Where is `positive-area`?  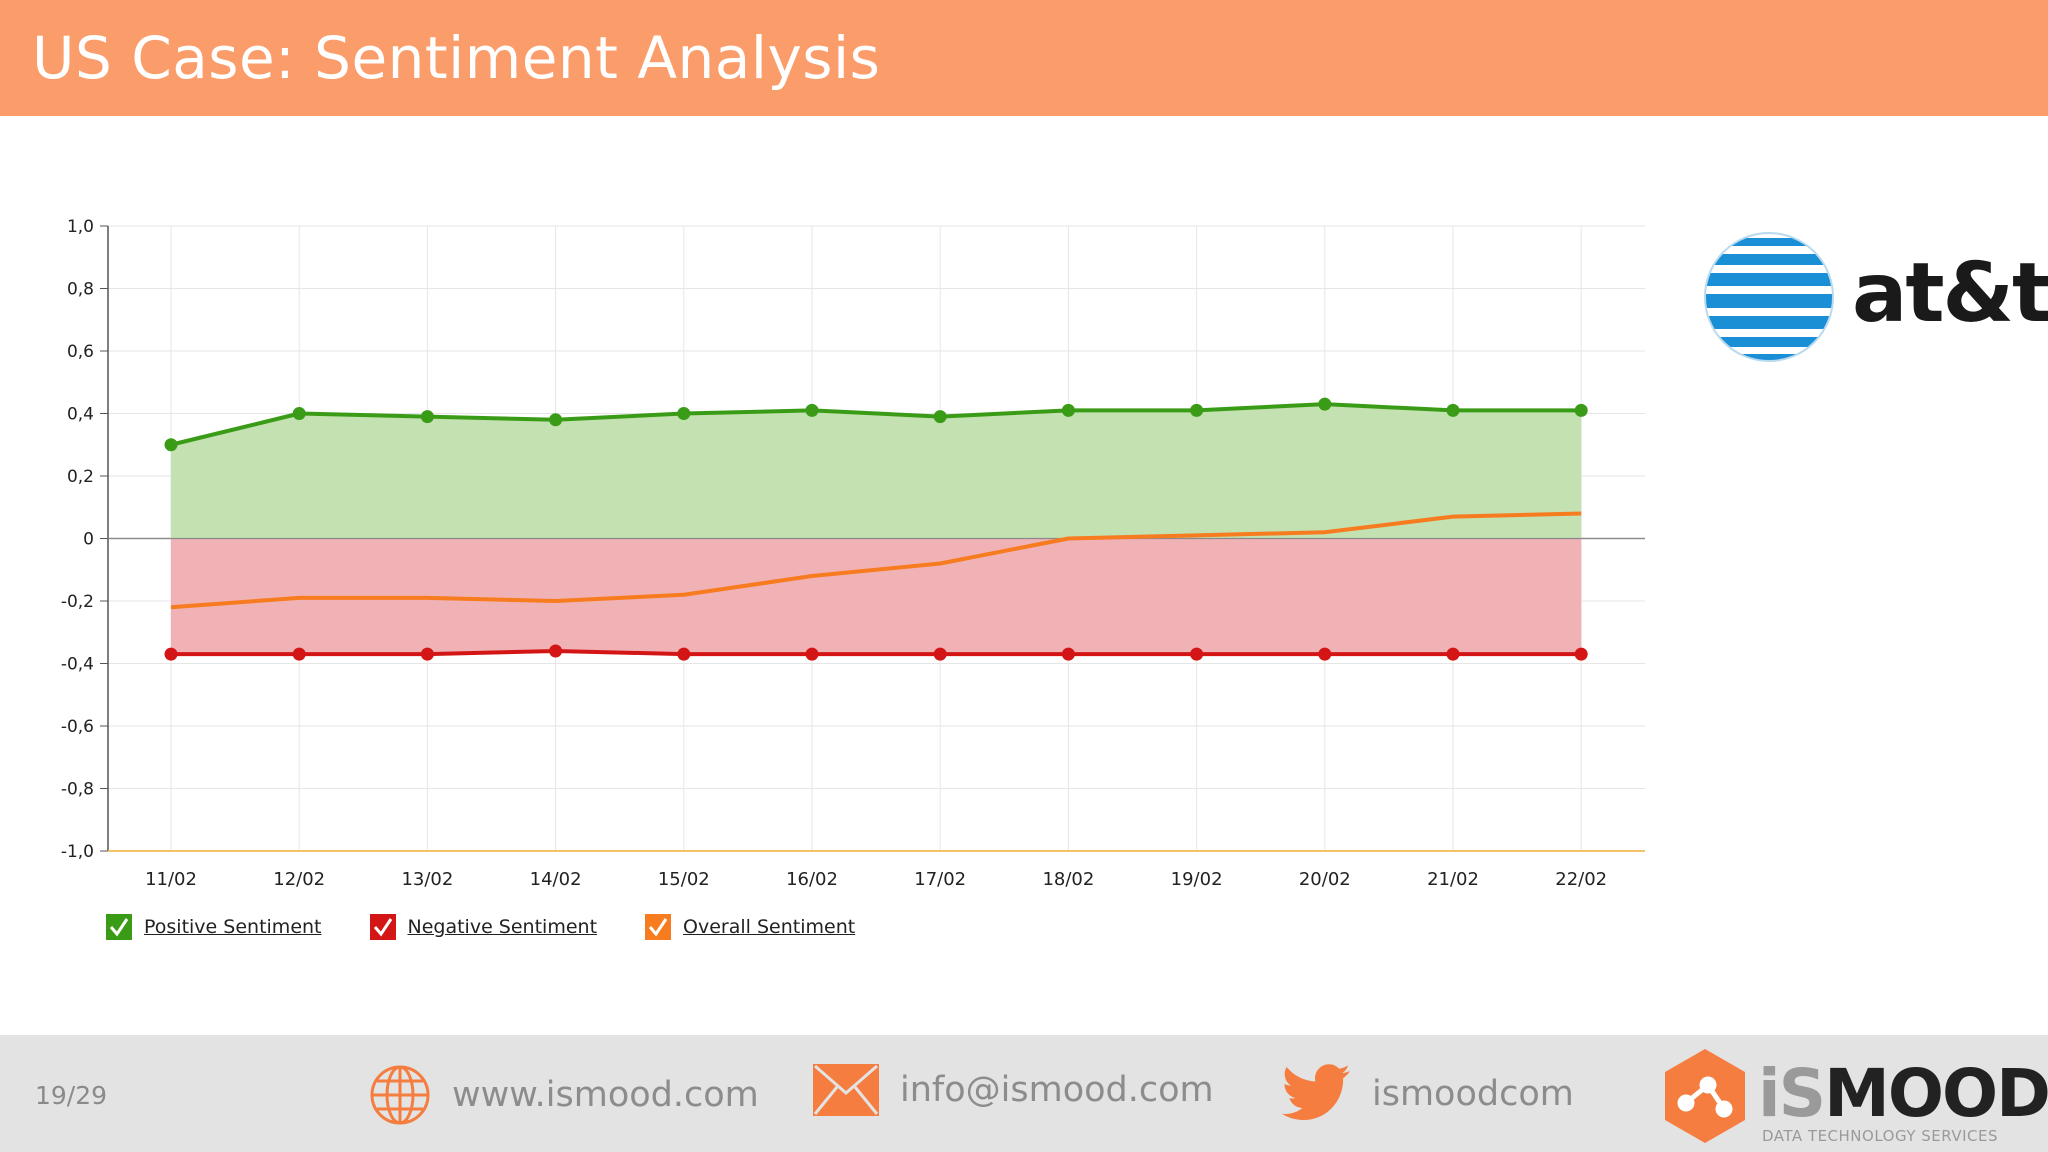
positive-area is located at coordinates (876, 471).